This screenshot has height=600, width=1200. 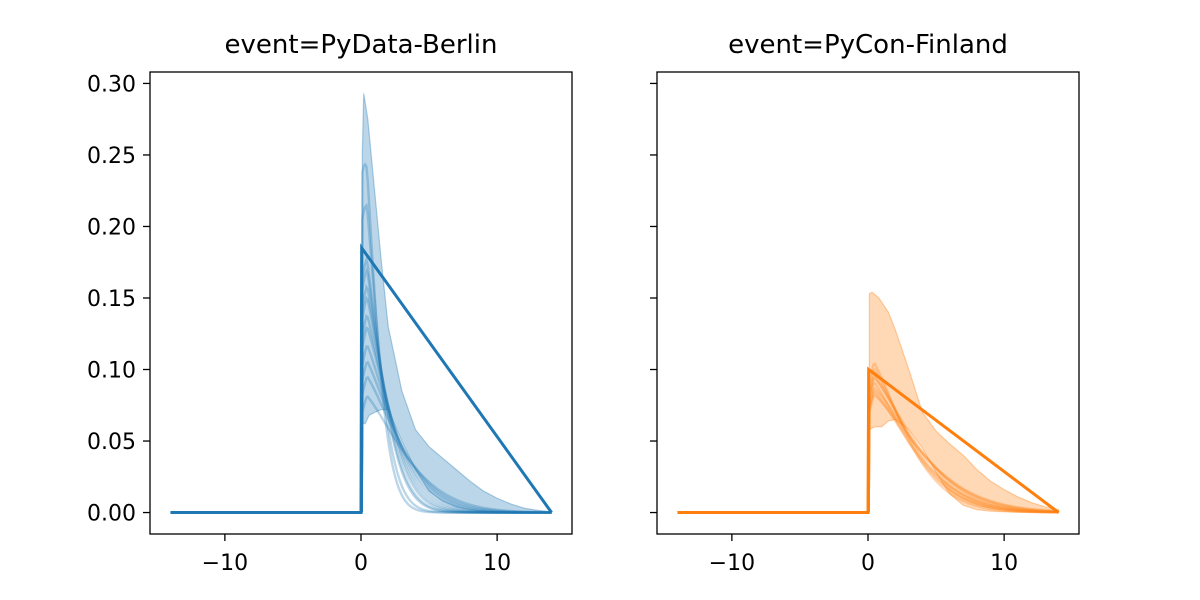 I want to click on y-tick-label: 0.00, so click(x=111, y=514).